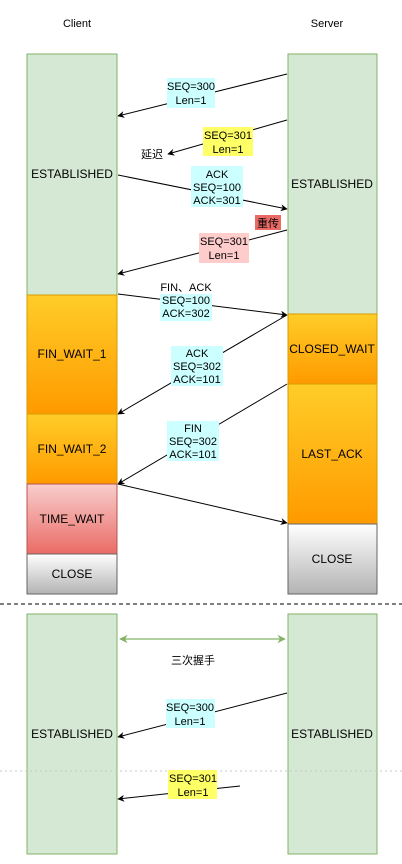  Describe the element at coordinates (327, 24) in the screenshot. I see `server-header: Server` at that location.